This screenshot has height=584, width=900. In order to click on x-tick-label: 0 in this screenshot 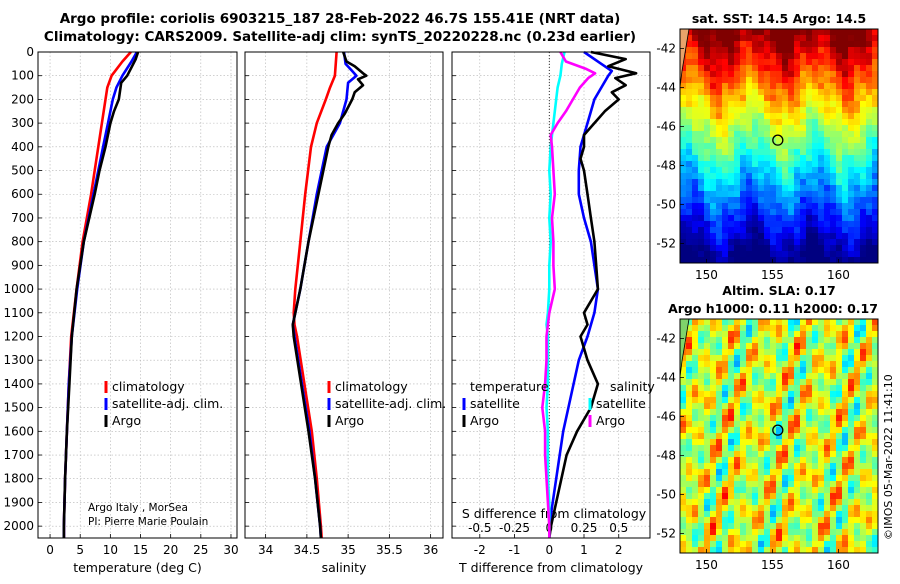, I will do `click(50, 550)`.